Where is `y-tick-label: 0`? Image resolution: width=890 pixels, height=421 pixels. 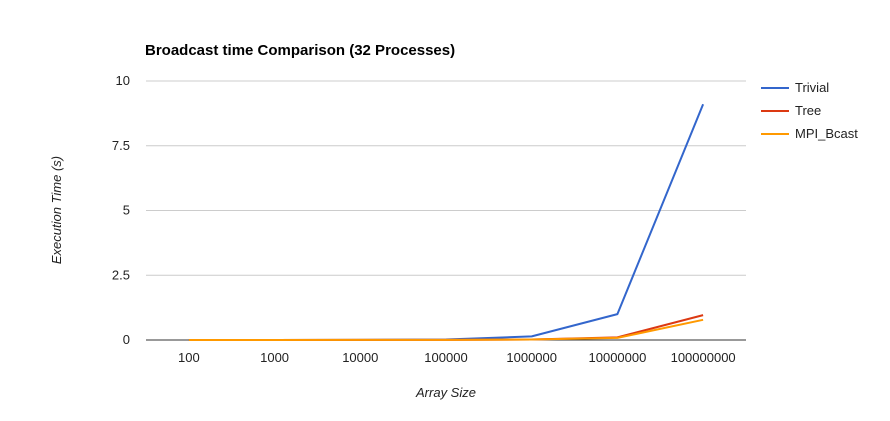 y-tick-label: 0 is located at coordinates (126, 339).